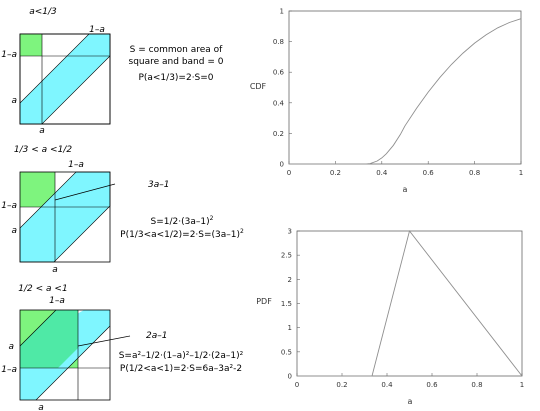 Image resolution: width=540 pixels, height=411 pixels. Describe the element at coordinates (14, 101) in the screenshot. I see `panel-1-left-label-bottom: a` at that location.